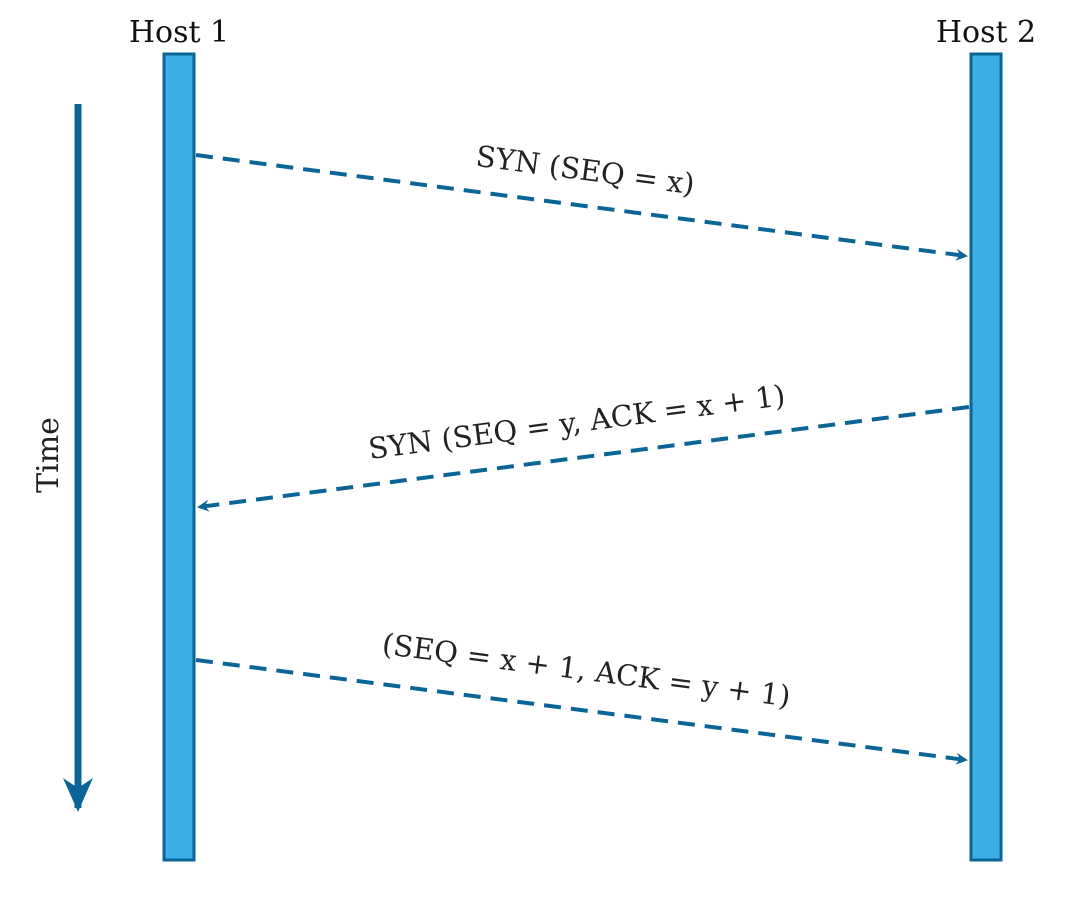 This screenshot has width=1078, height=910. Describe the element at coordinates (179, 457) in the screenshot. I see `host-1-lifeline` at that location.